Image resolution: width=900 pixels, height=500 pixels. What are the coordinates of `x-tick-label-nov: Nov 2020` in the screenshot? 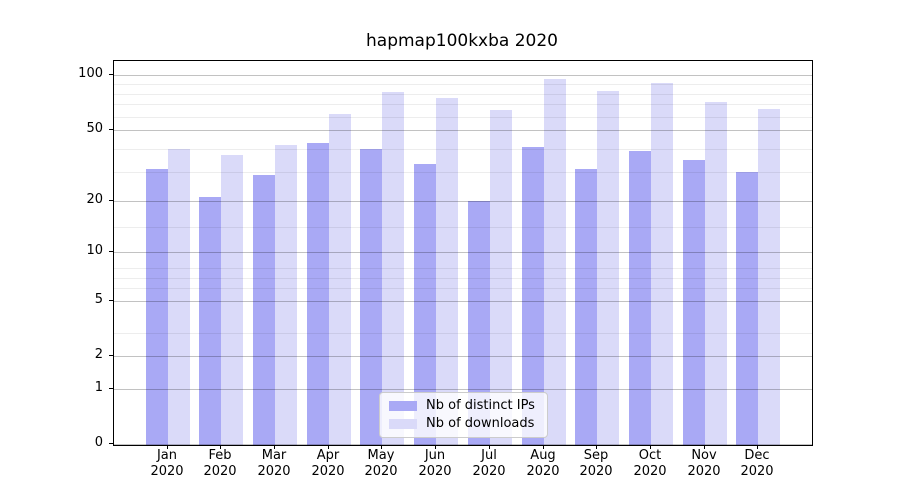 It's located at (704, 463).